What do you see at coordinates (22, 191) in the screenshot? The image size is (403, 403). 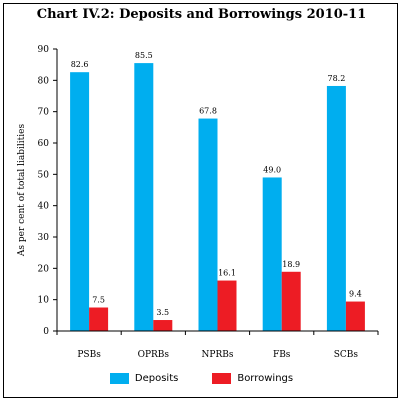 I see `y-axis-title: As per cent of total liabilities` at bounding box center [22, 191].